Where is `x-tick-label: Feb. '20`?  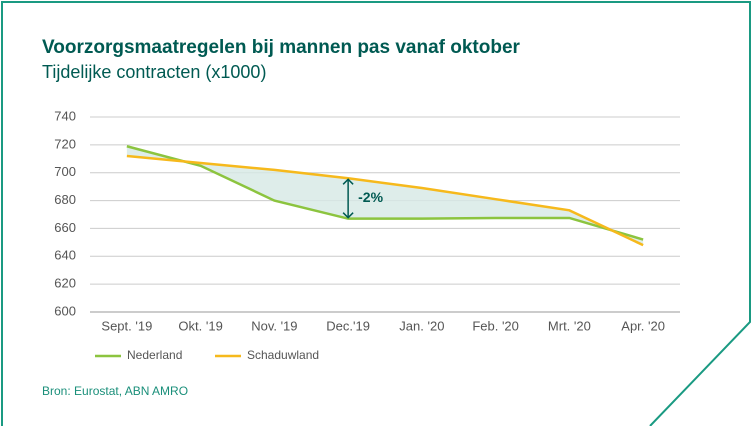
x-tick-label: Feb. '20 is located at coordinates (495, 325).